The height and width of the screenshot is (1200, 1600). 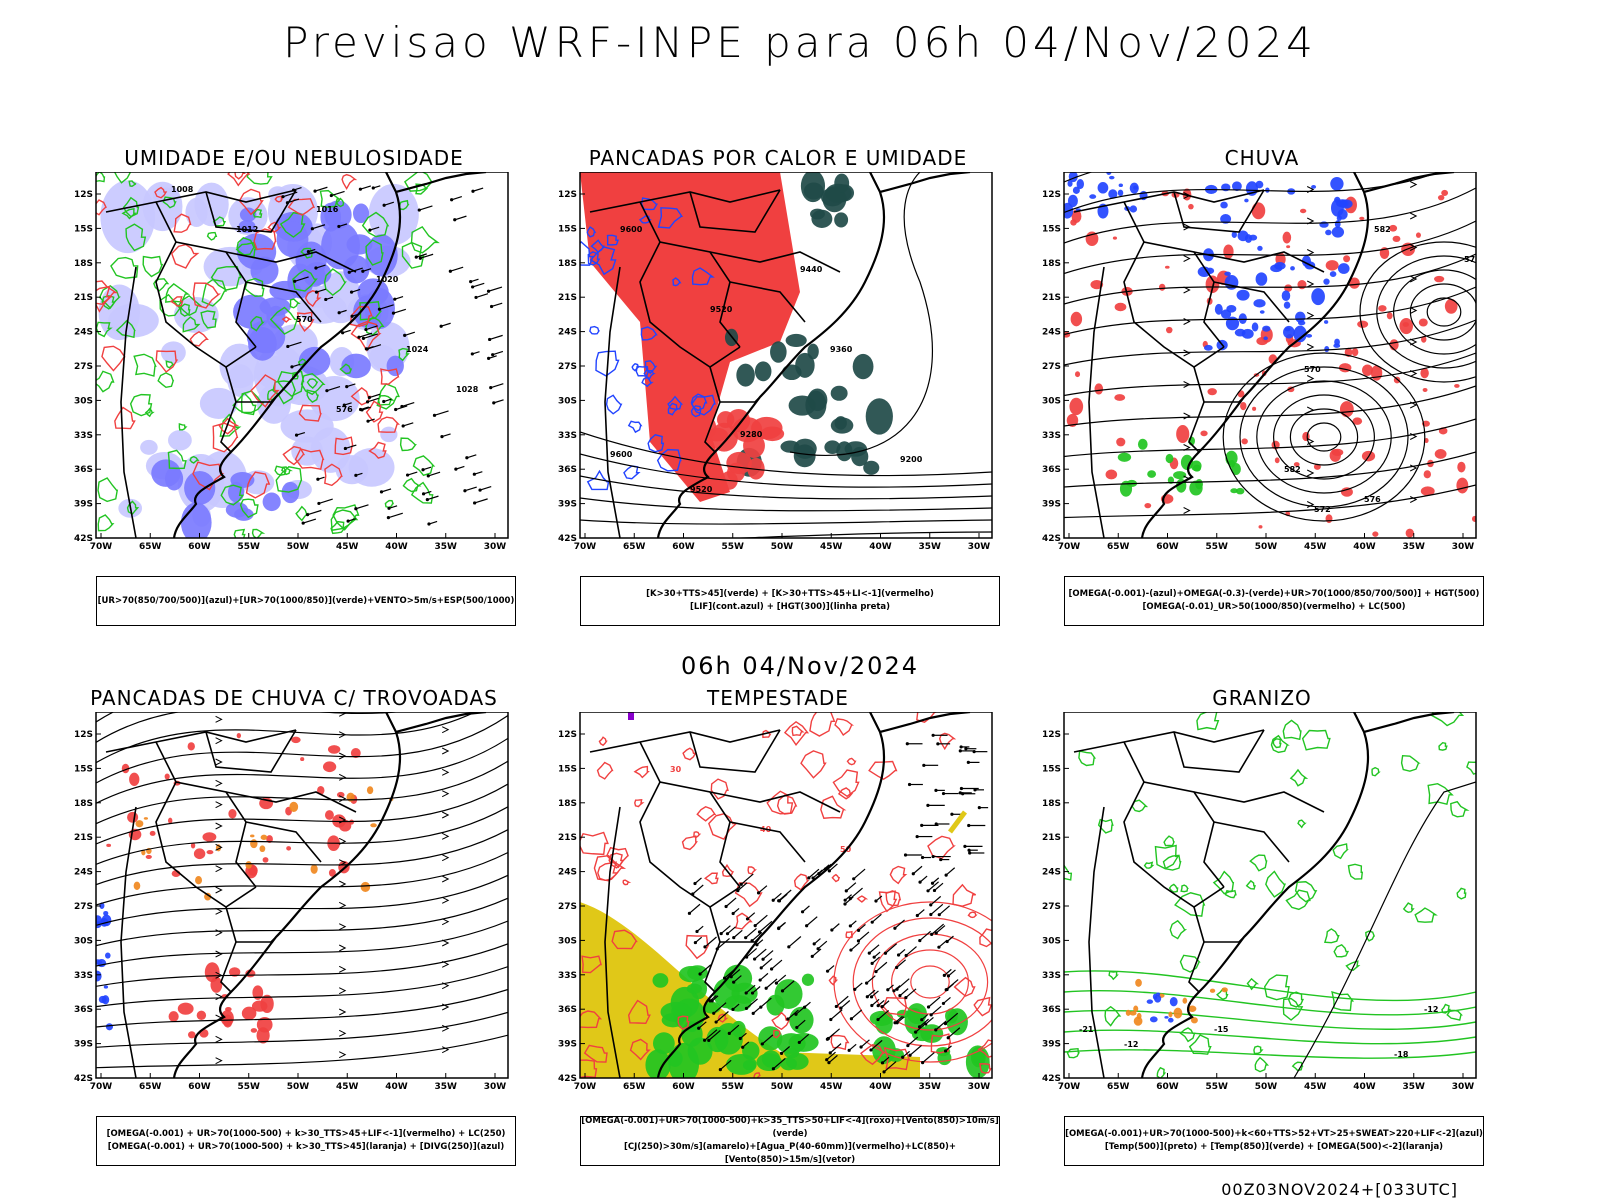 I want to click on isobar-label: 576, so click(x=344, y=409).